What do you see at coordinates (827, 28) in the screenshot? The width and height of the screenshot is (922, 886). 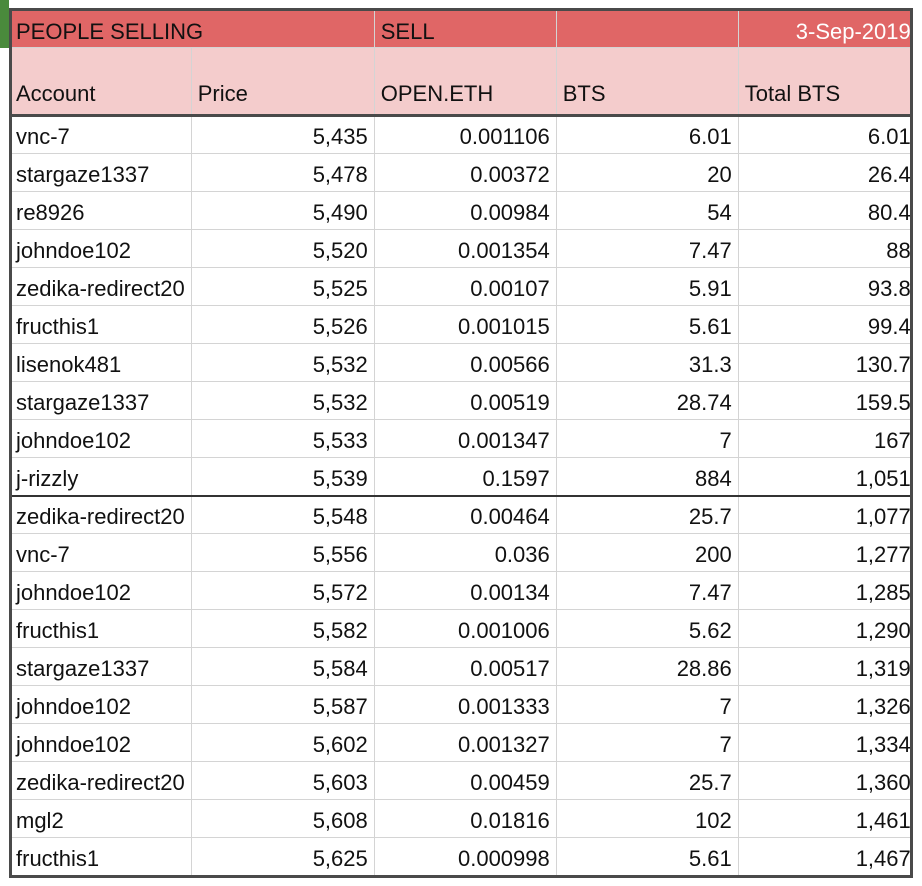 I see `cell-date: 3-Sep-2019` at bounding box center [827, 28].